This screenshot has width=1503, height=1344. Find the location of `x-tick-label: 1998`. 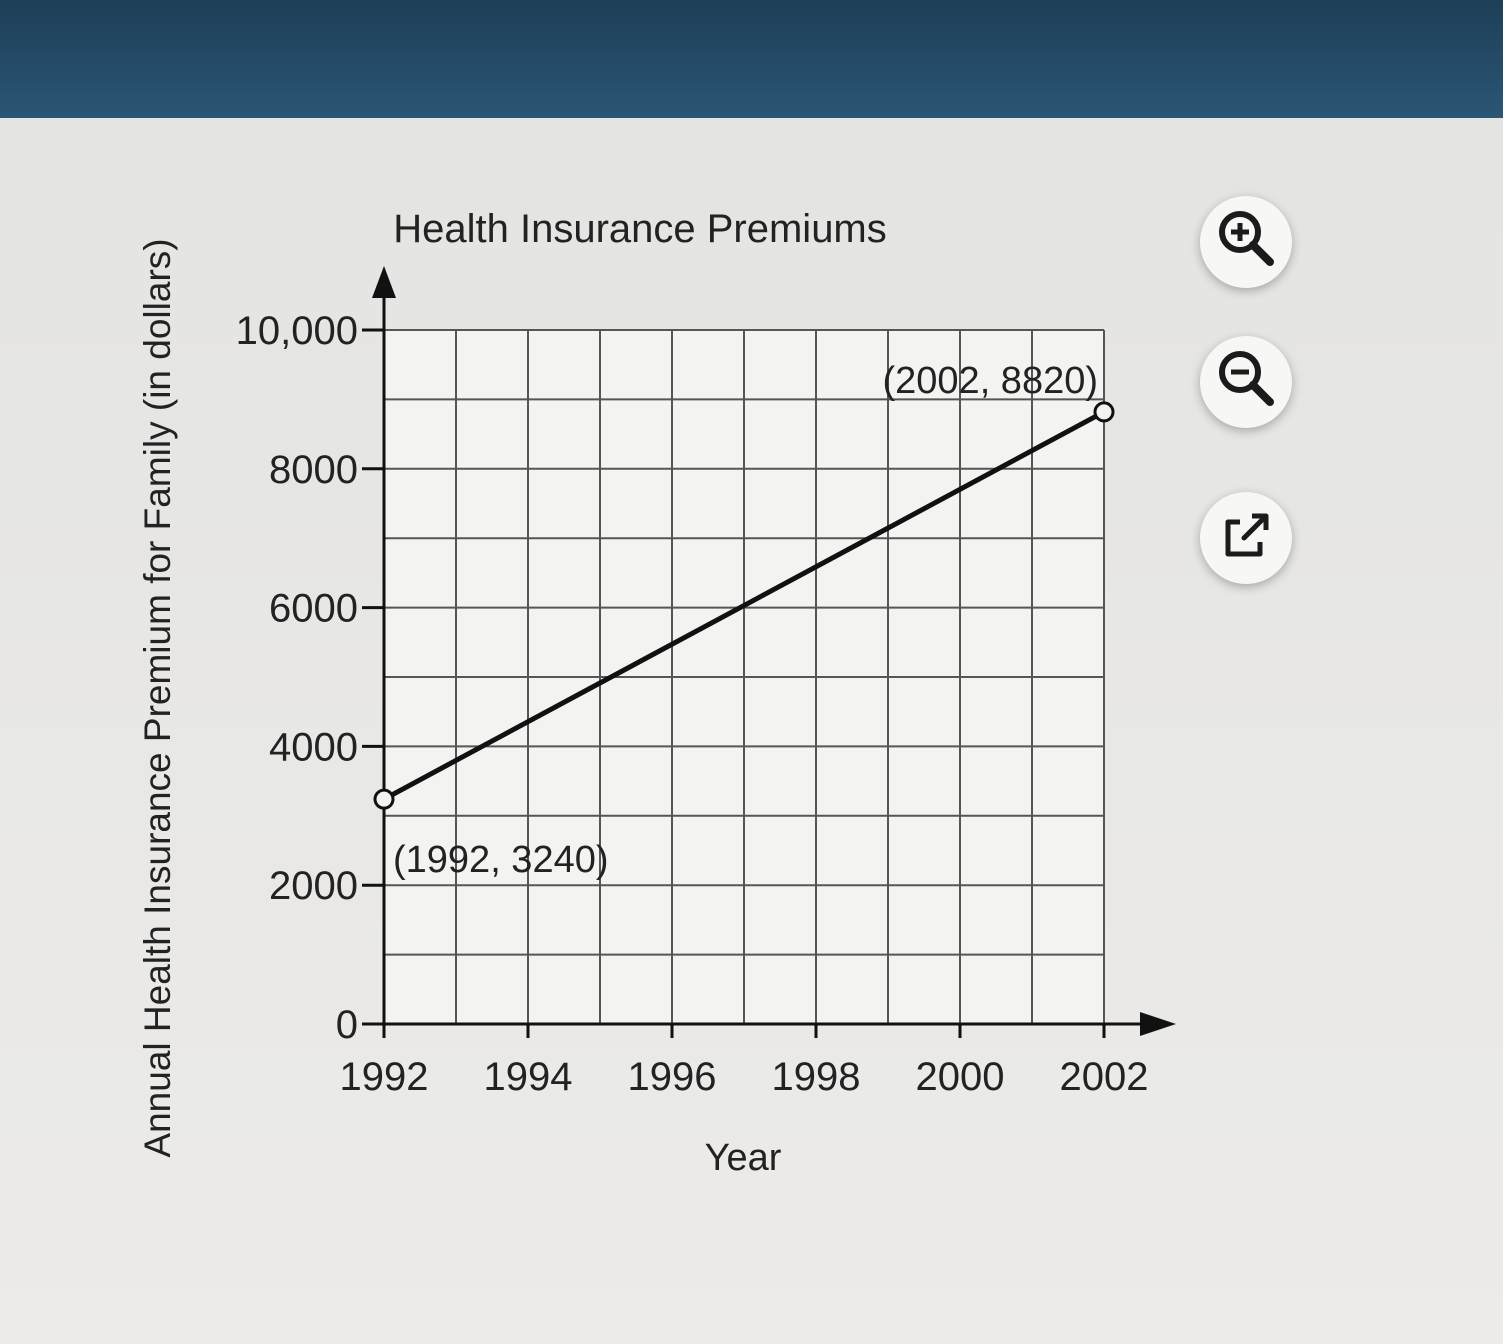

x-tick-label: 1998 is located at coordinates (816, 1077).